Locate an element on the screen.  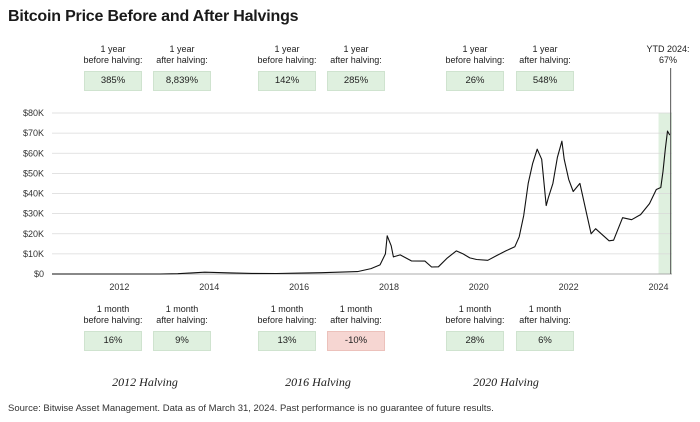
top-header-0: 1 year before halving: is located at coordinates (113, 55).